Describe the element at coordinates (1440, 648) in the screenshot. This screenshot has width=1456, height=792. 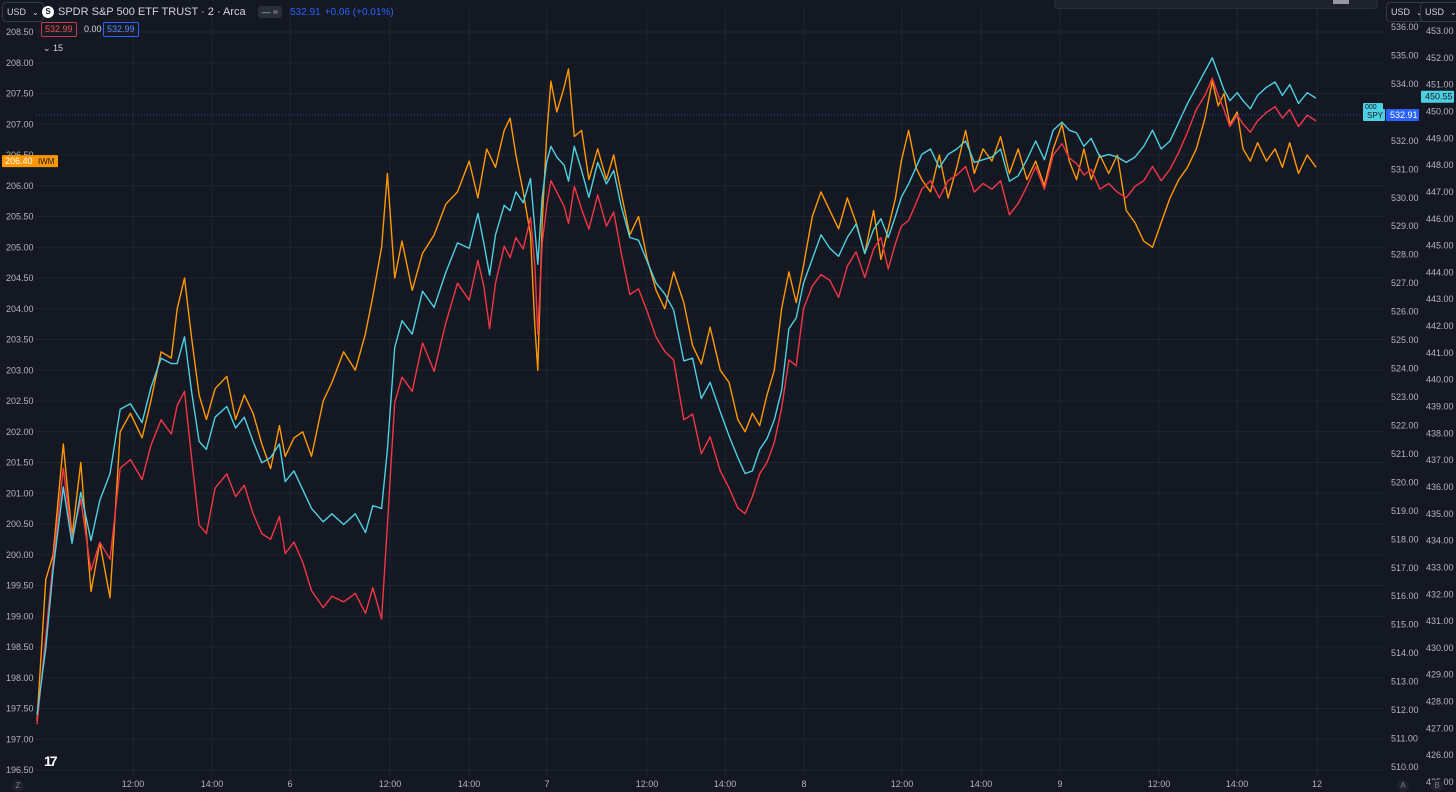
I see `right-axis-b-tick-label: 430.00` at that location.